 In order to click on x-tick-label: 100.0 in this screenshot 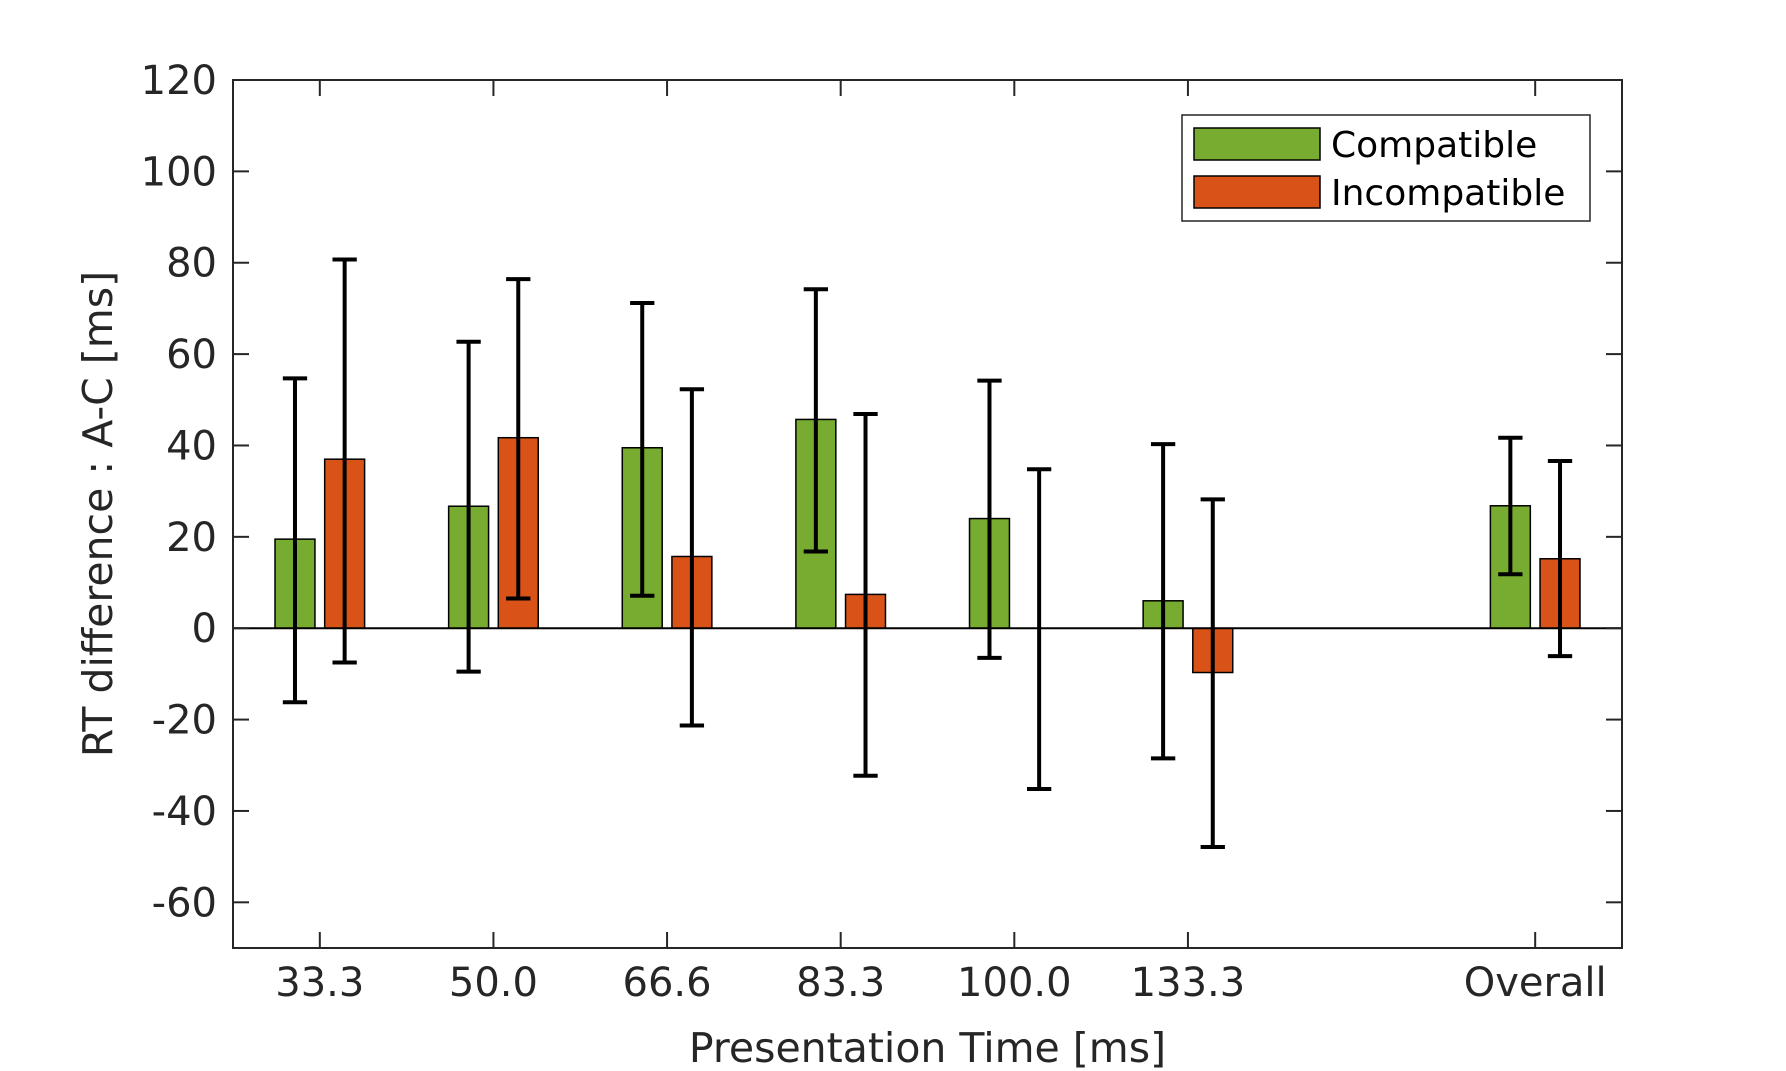, I will do `click(1014, 983)`.